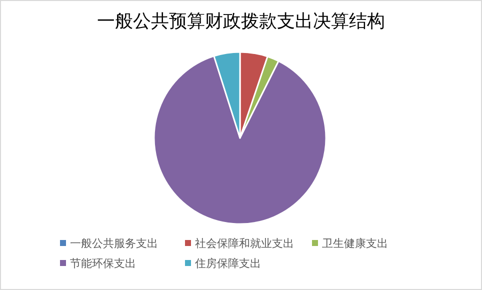 This screenshot has height=290, width=482. Describe the element at coordinates (103, 263) in the screenshot. I see `legend-label: 节能环保支出` at that location.